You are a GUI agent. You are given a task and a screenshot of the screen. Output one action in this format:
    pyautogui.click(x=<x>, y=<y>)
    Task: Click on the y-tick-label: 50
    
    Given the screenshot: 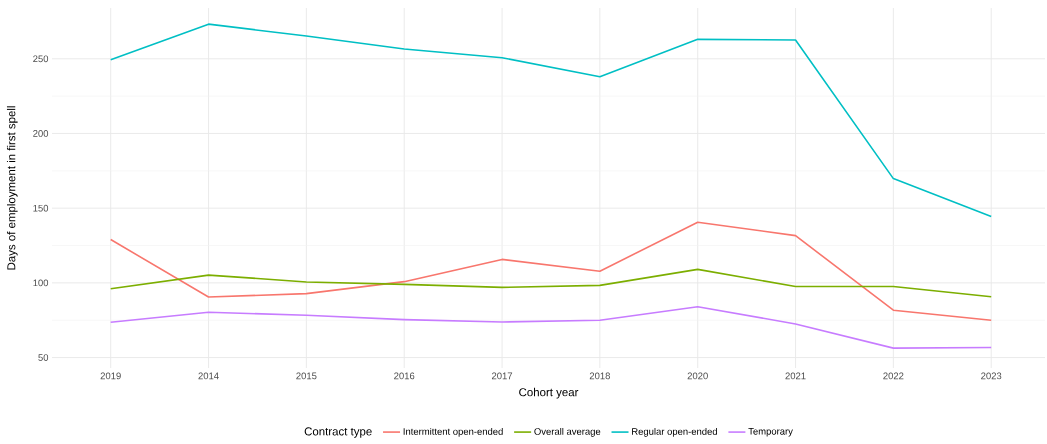 What is the action you would take?
    pyautogui.click(x=43, y=357)
    